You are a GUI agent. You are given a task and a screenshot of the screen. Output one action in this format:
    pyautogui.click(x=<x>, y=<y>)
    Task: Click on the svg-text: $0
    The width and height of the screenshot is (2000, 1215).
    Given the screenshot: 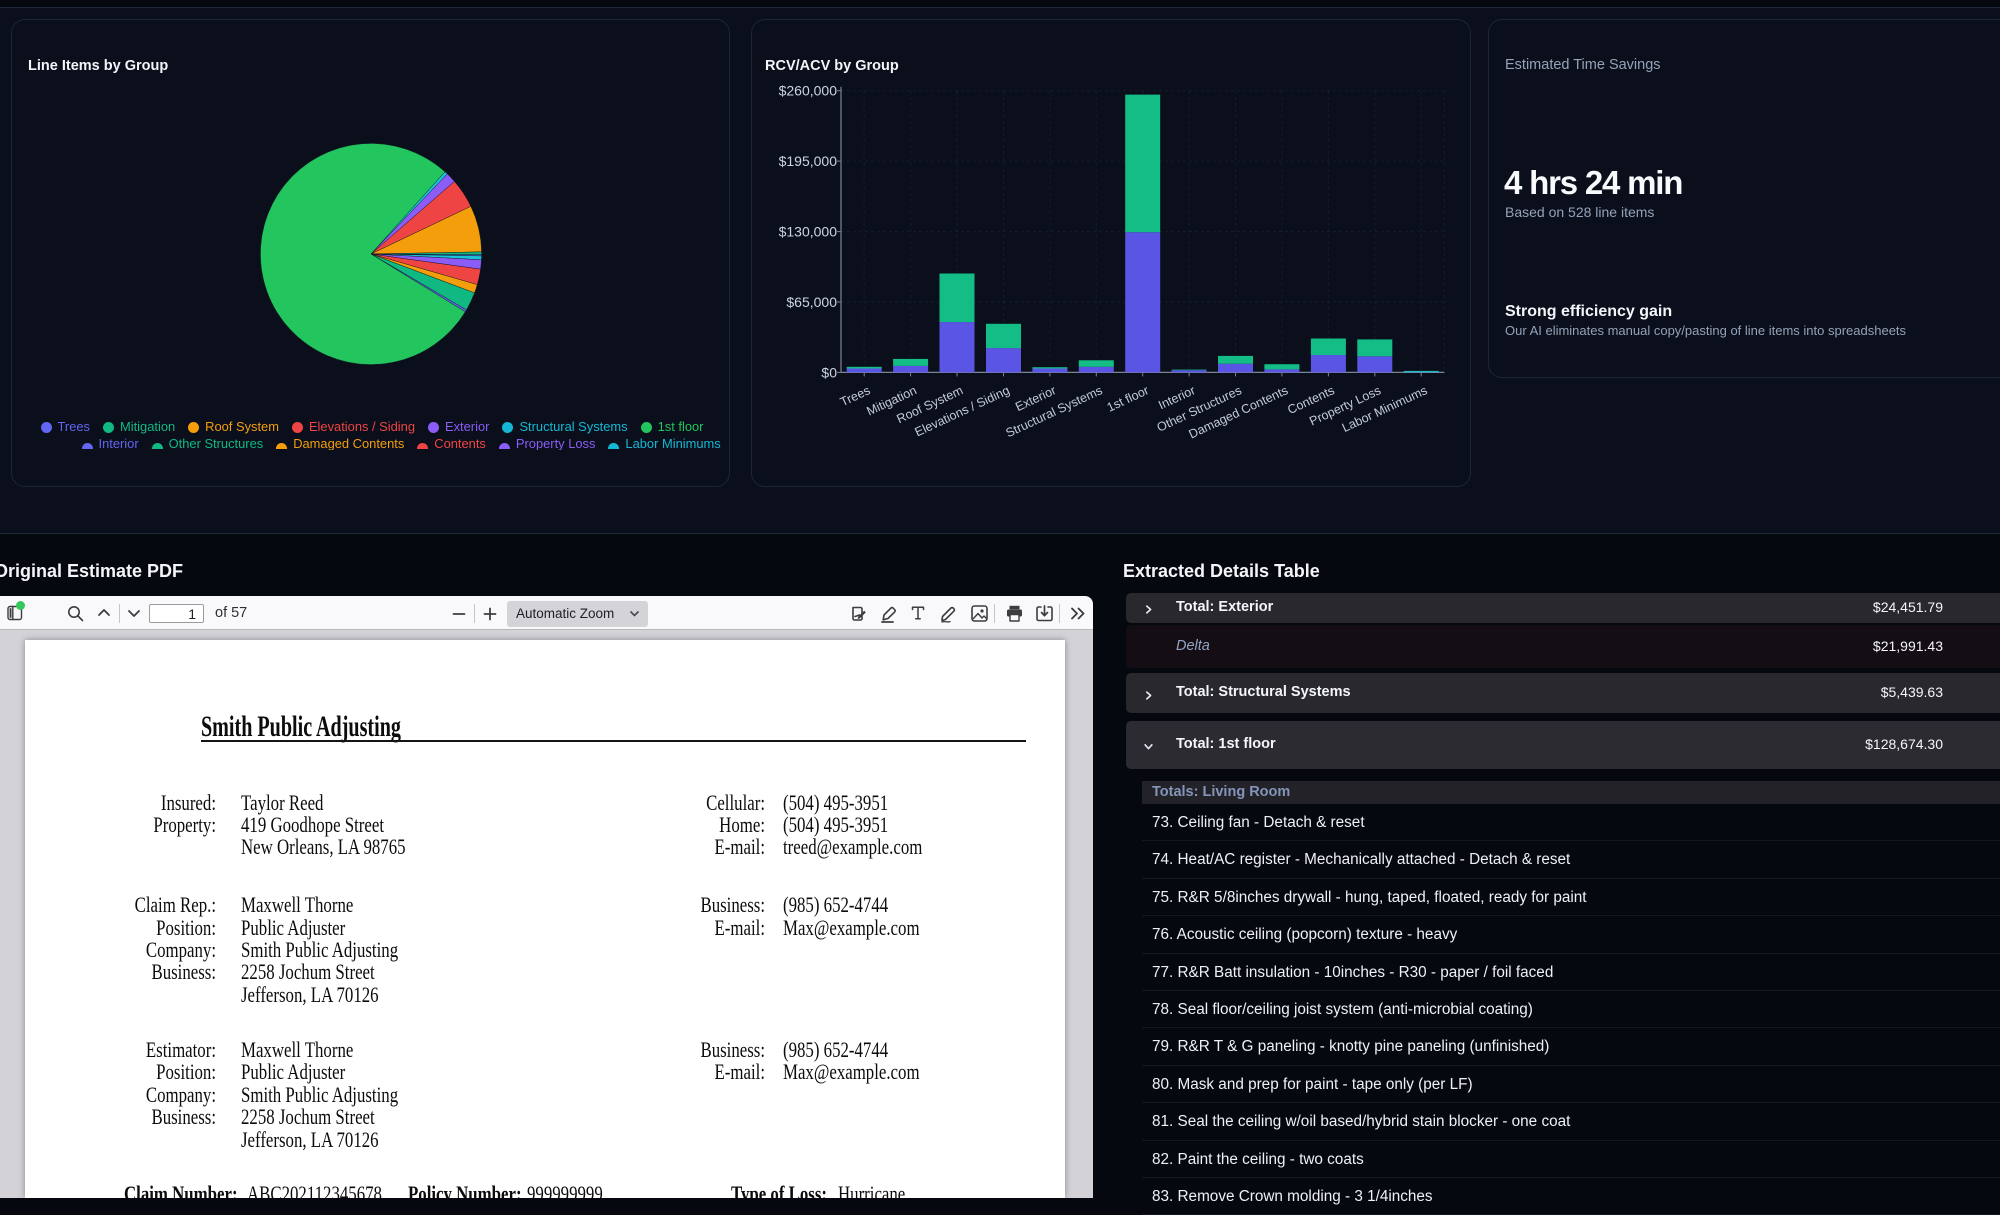 What is the action you would take?
    pyautogui.click(x=829, y=372)
    